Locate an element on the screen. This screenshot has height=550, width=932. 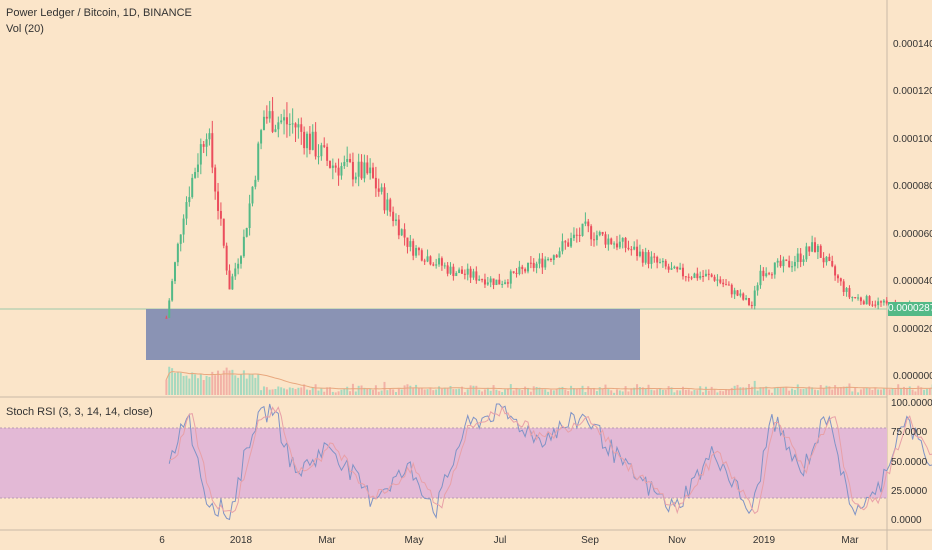
price-tick-label: 0.00002000 is located at coordinates (912, 329).